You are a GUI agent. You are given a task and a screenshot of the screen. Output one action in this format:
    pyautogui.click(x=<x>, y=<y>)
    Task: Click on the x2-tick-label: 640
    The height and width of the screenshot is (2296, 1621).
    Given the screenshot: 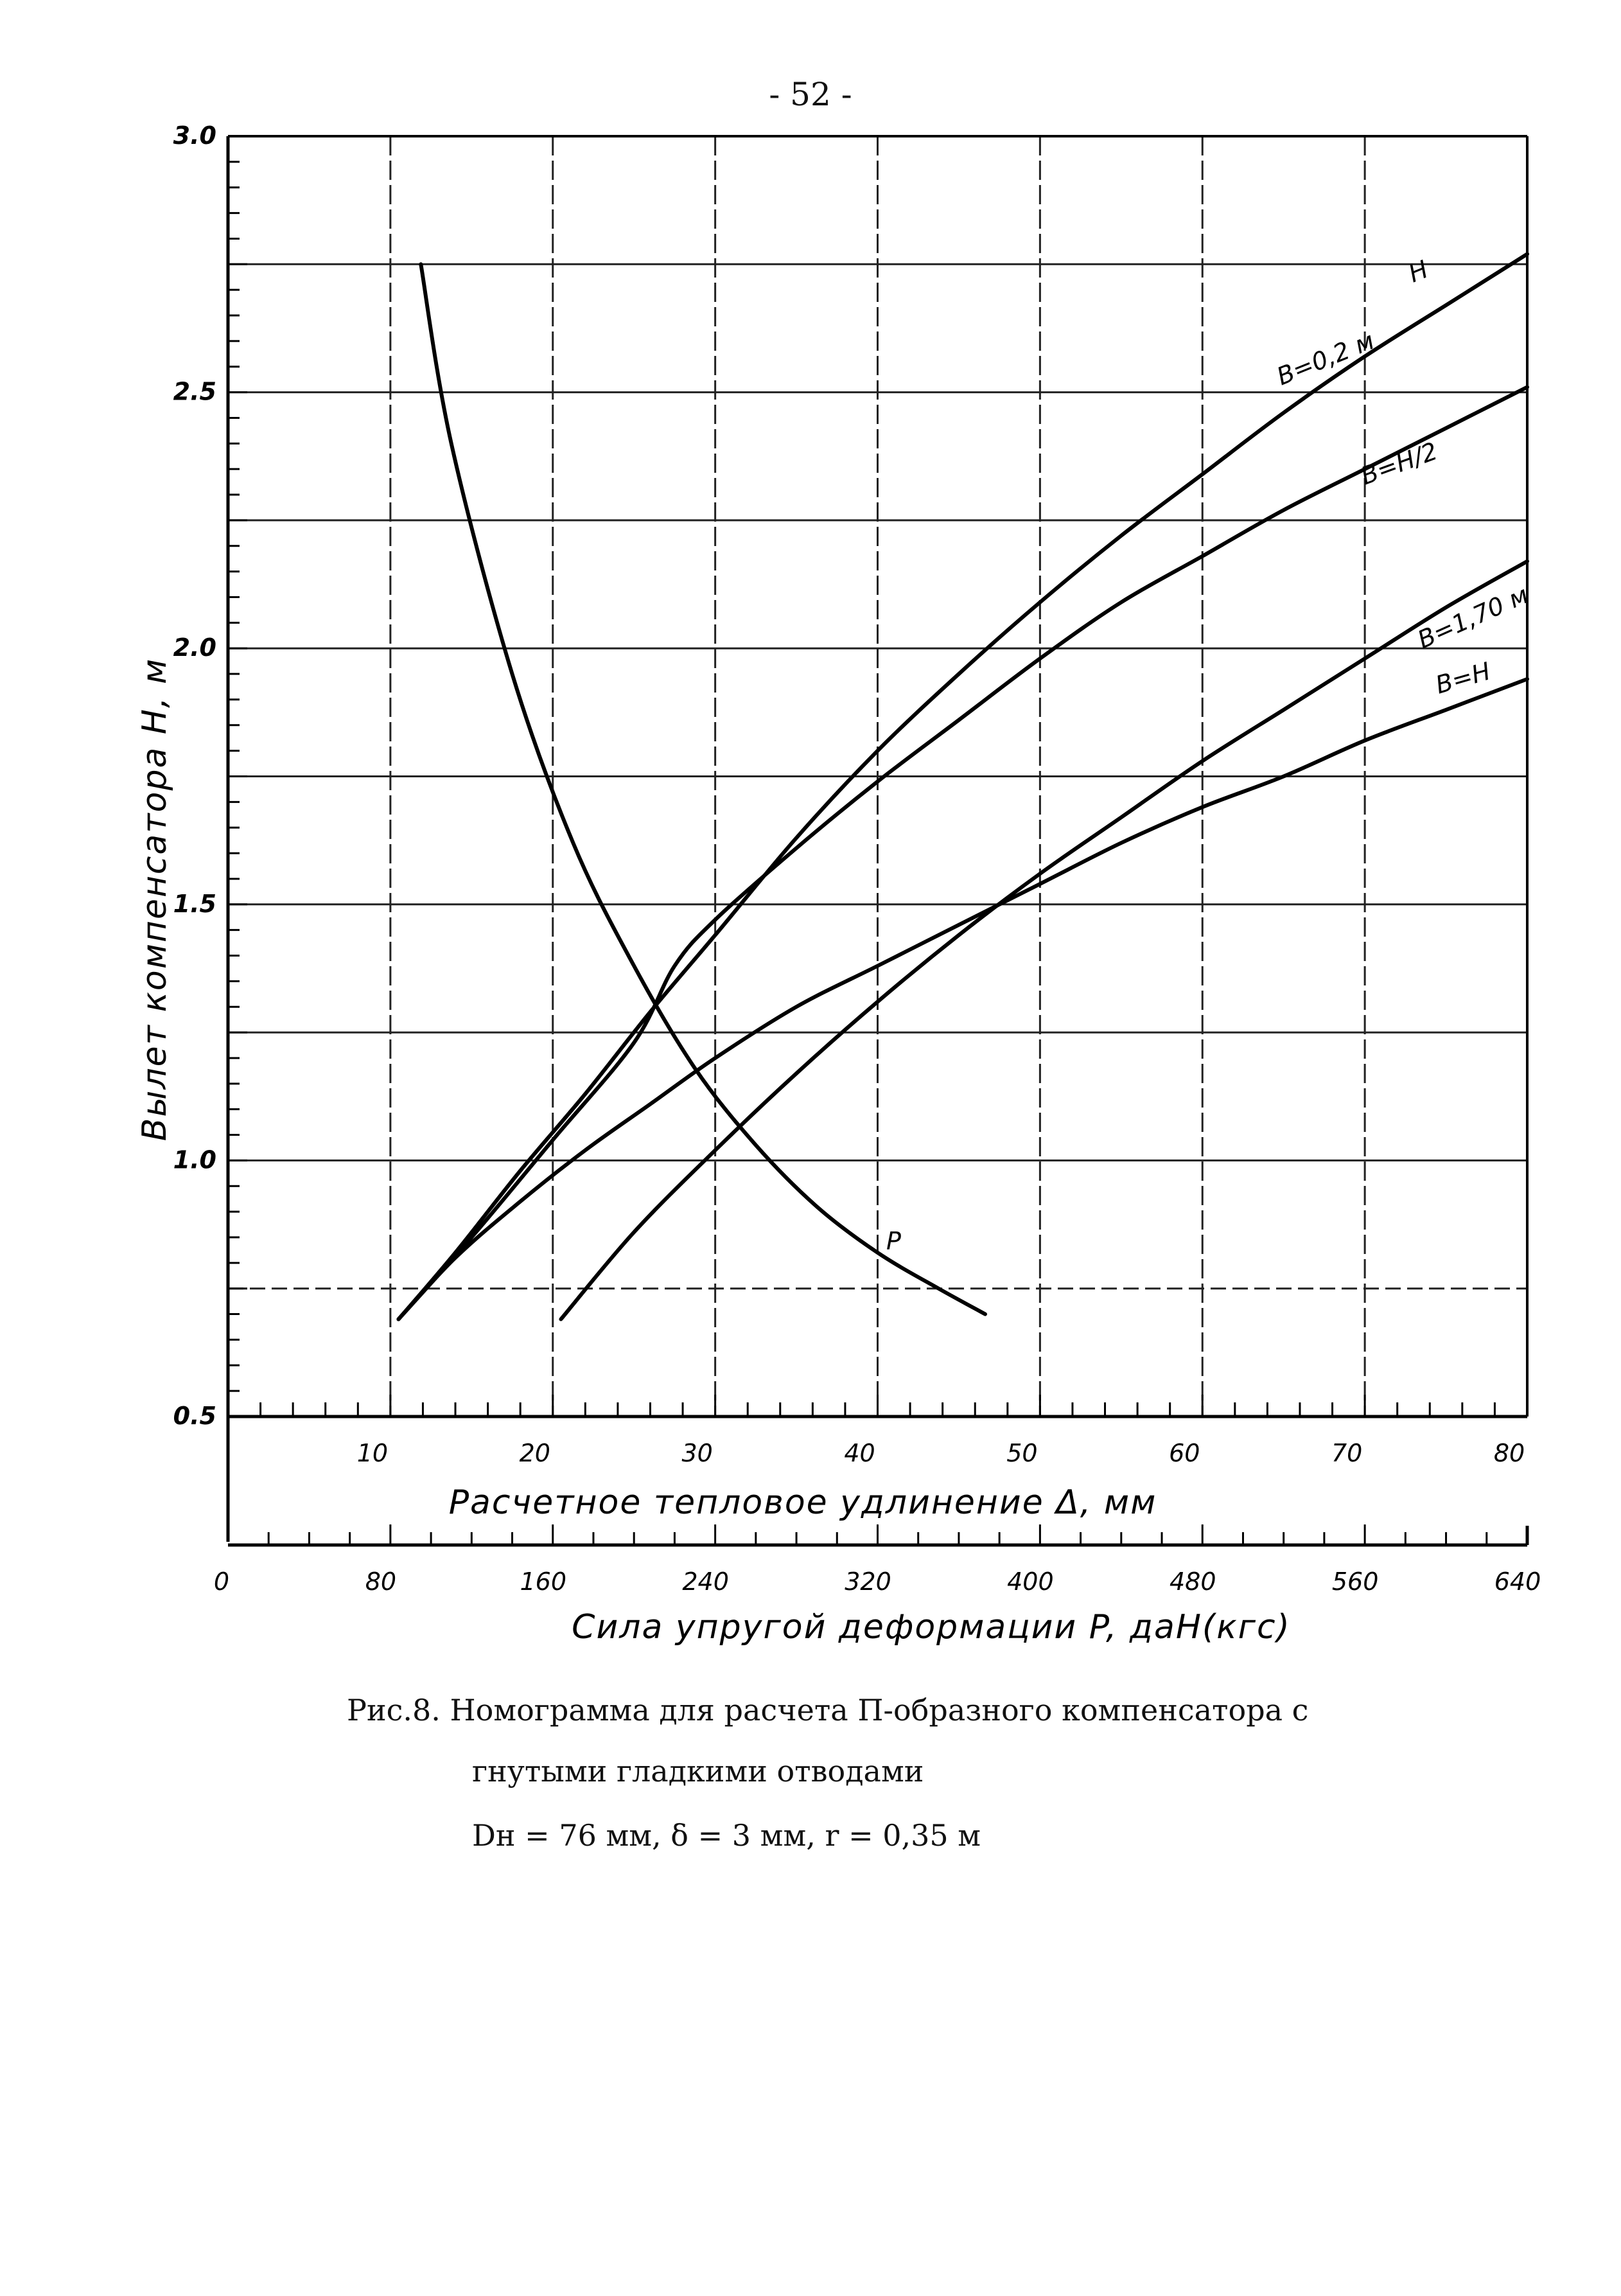 What is the action you would take?
    pyautogui.click(x=1517, y=1581)
    